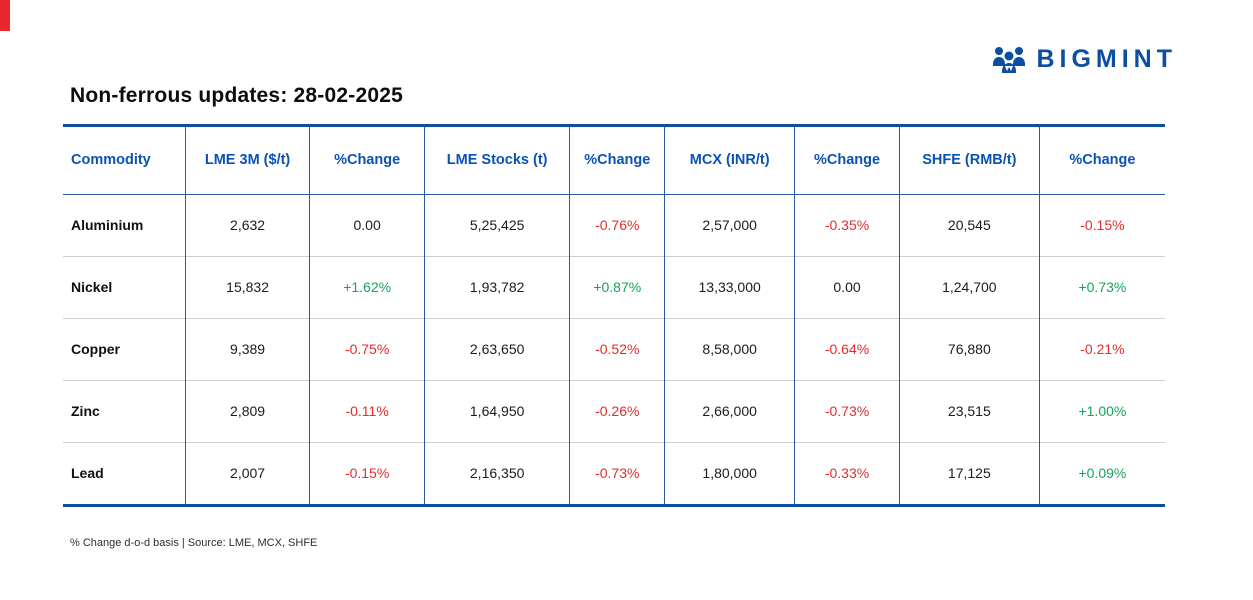 The width and height of the screenshot is (1253, 600). What do you see at coordinates (729, 225) in the screenshot?
I see `value-cell: 2,57,000` at bounding box center [729, 225].